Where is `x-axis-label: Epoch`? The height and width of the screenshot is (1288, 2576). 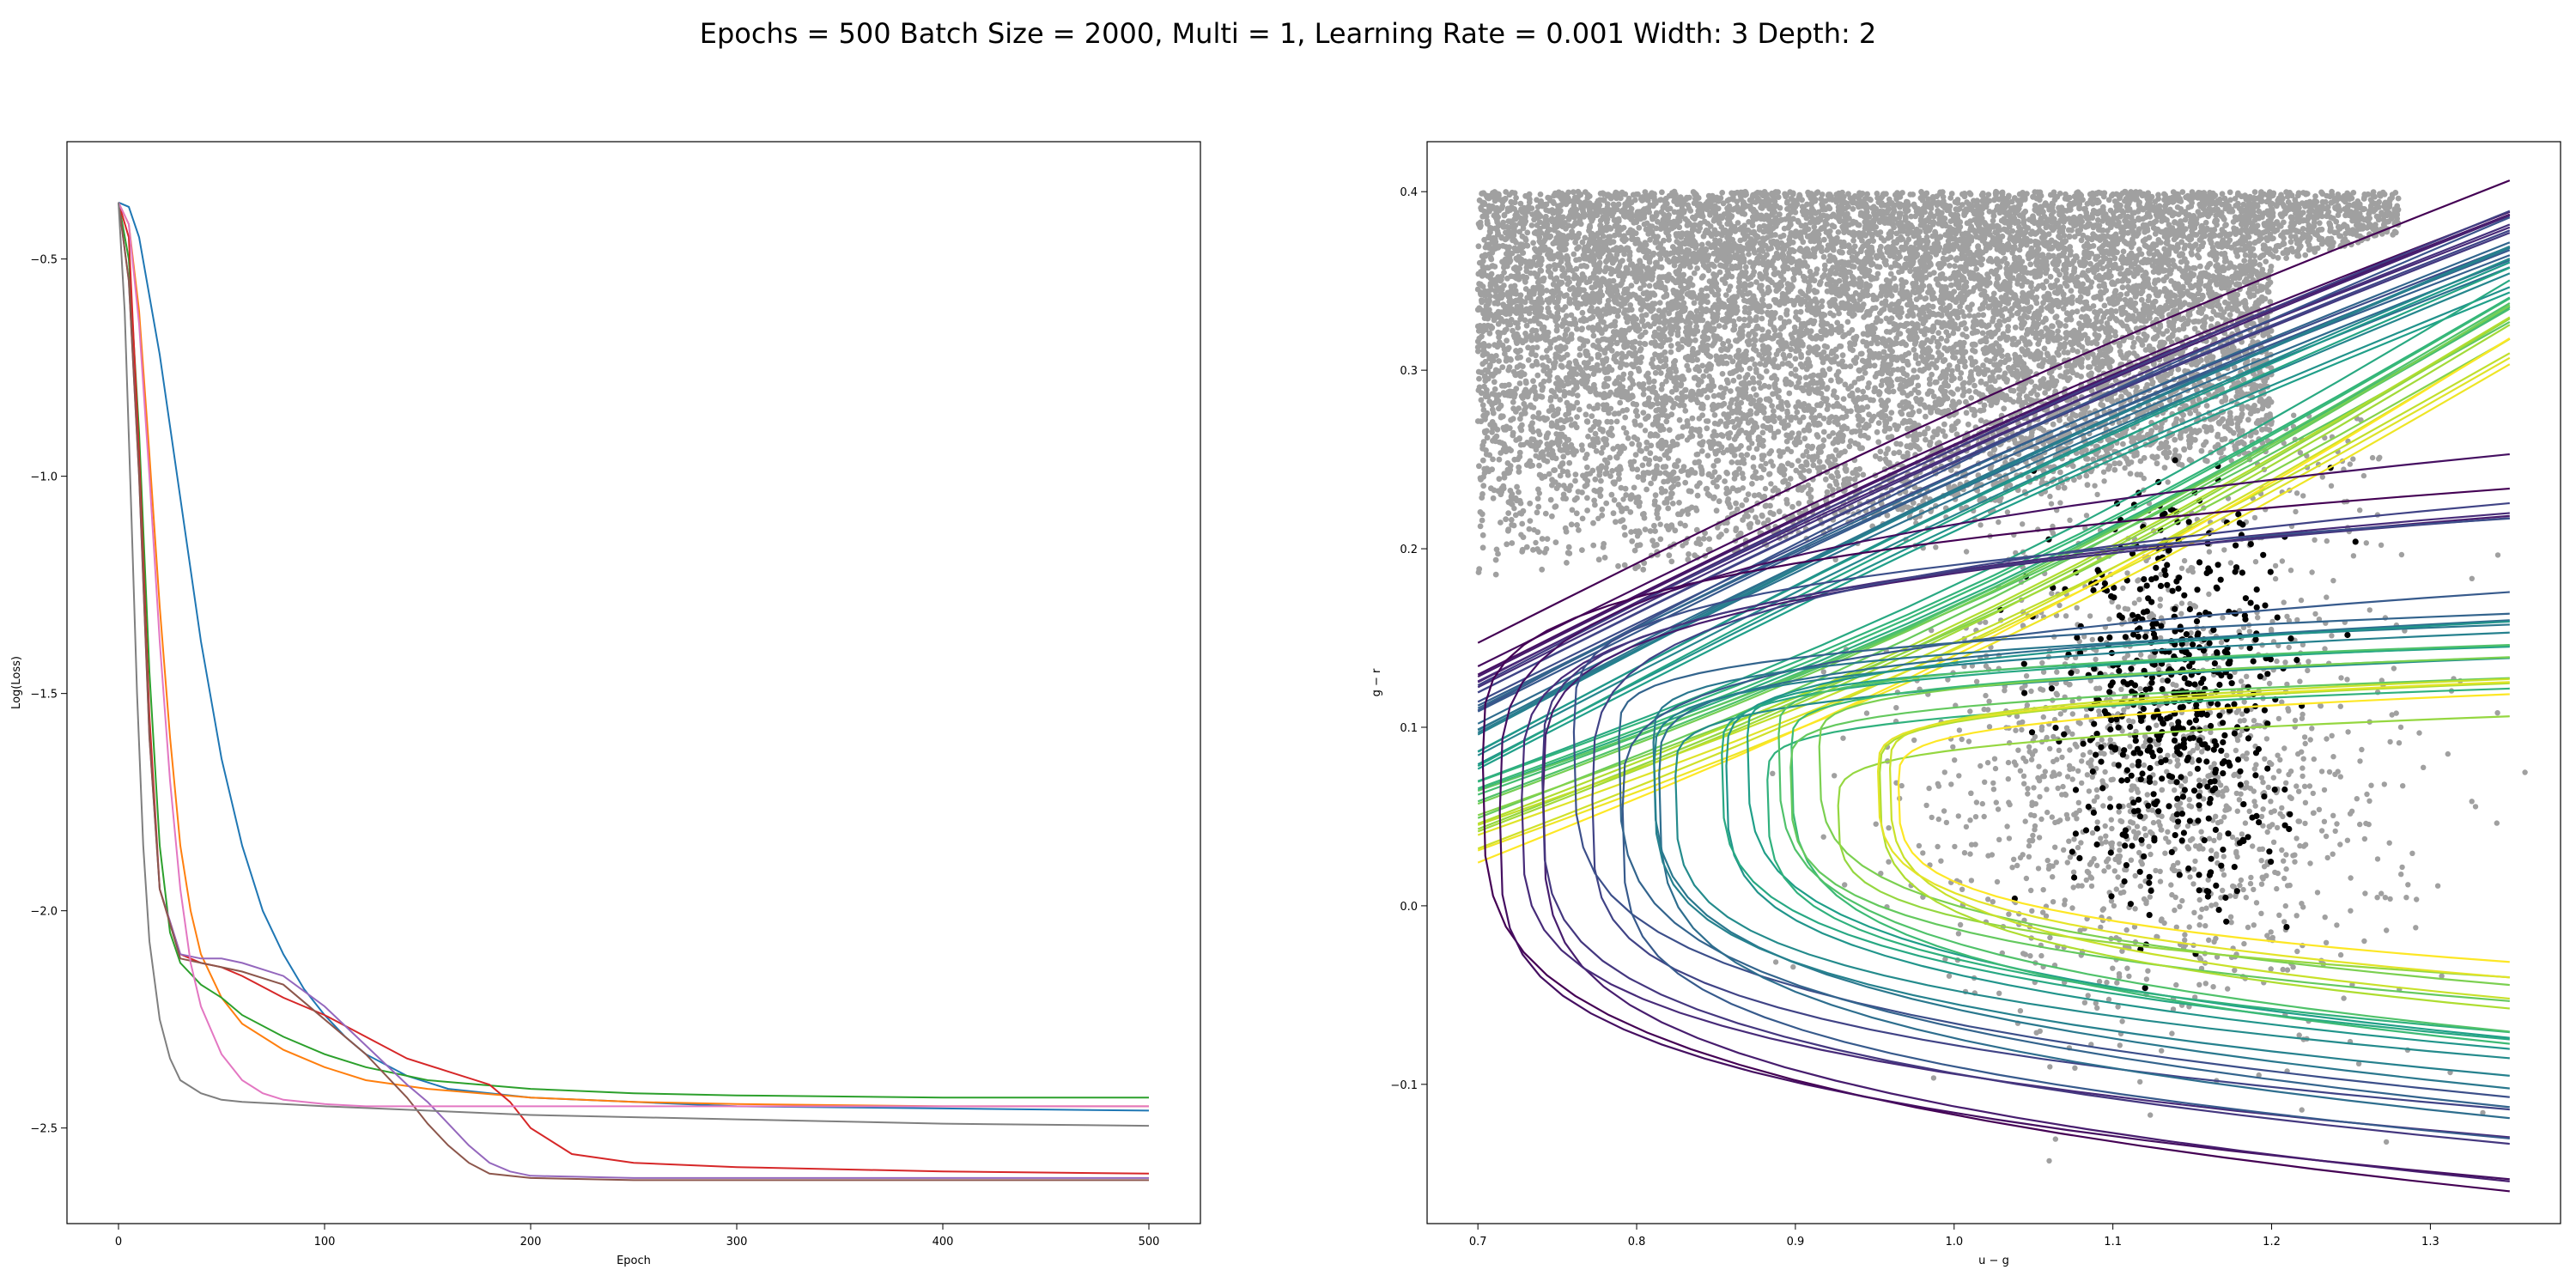
x-axis-label: Epoch is located at coordinates (634, 1261).